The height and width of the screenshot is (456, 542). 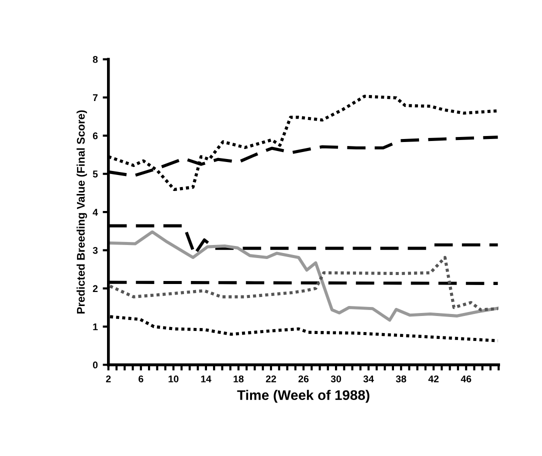 I want to click on y-tick-label: 0, so click(x=95, y=365).